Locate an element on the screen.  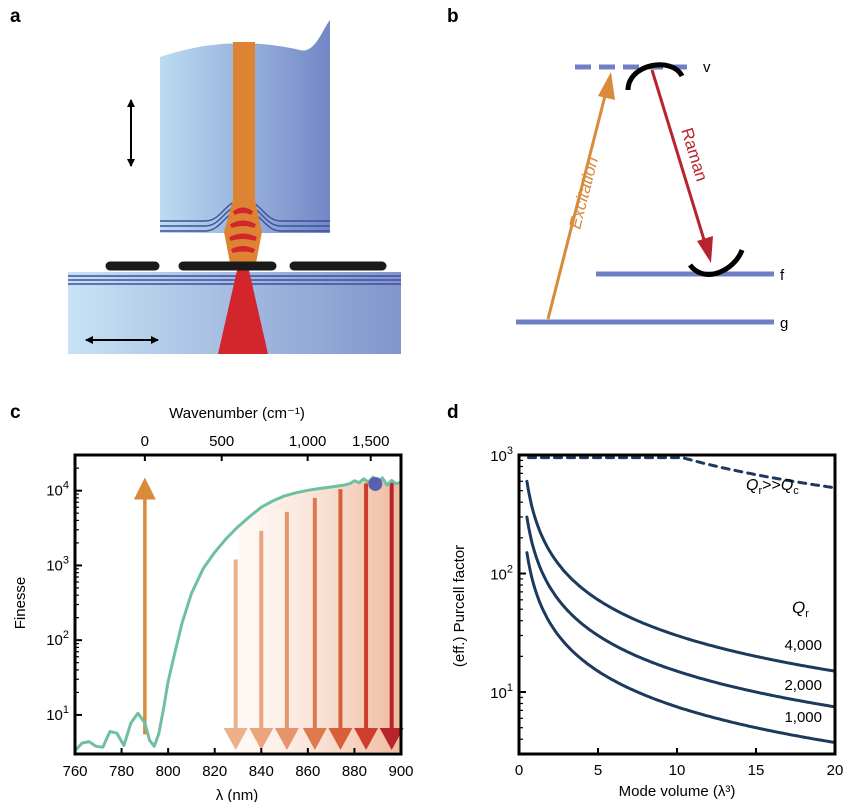
wavenumber-tick-label: 0 is located at coordinates (145, 441).